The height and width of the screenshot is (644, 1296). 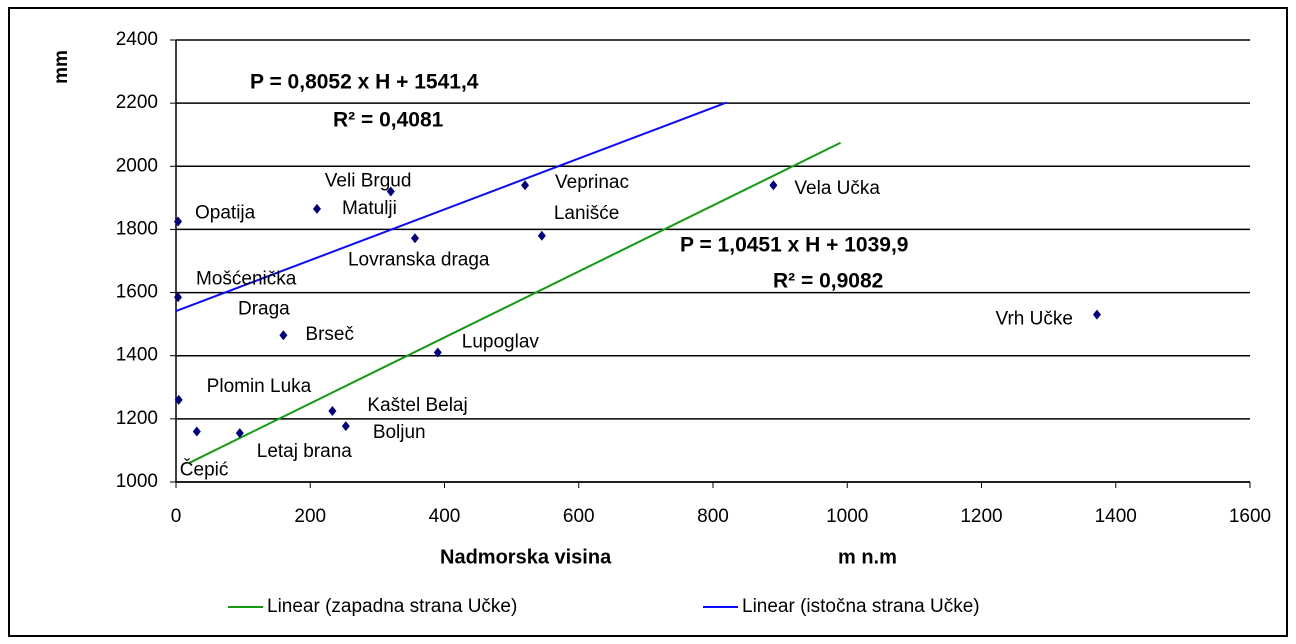 I want to click on point-label: Matulji, so click(x=369, y=208).